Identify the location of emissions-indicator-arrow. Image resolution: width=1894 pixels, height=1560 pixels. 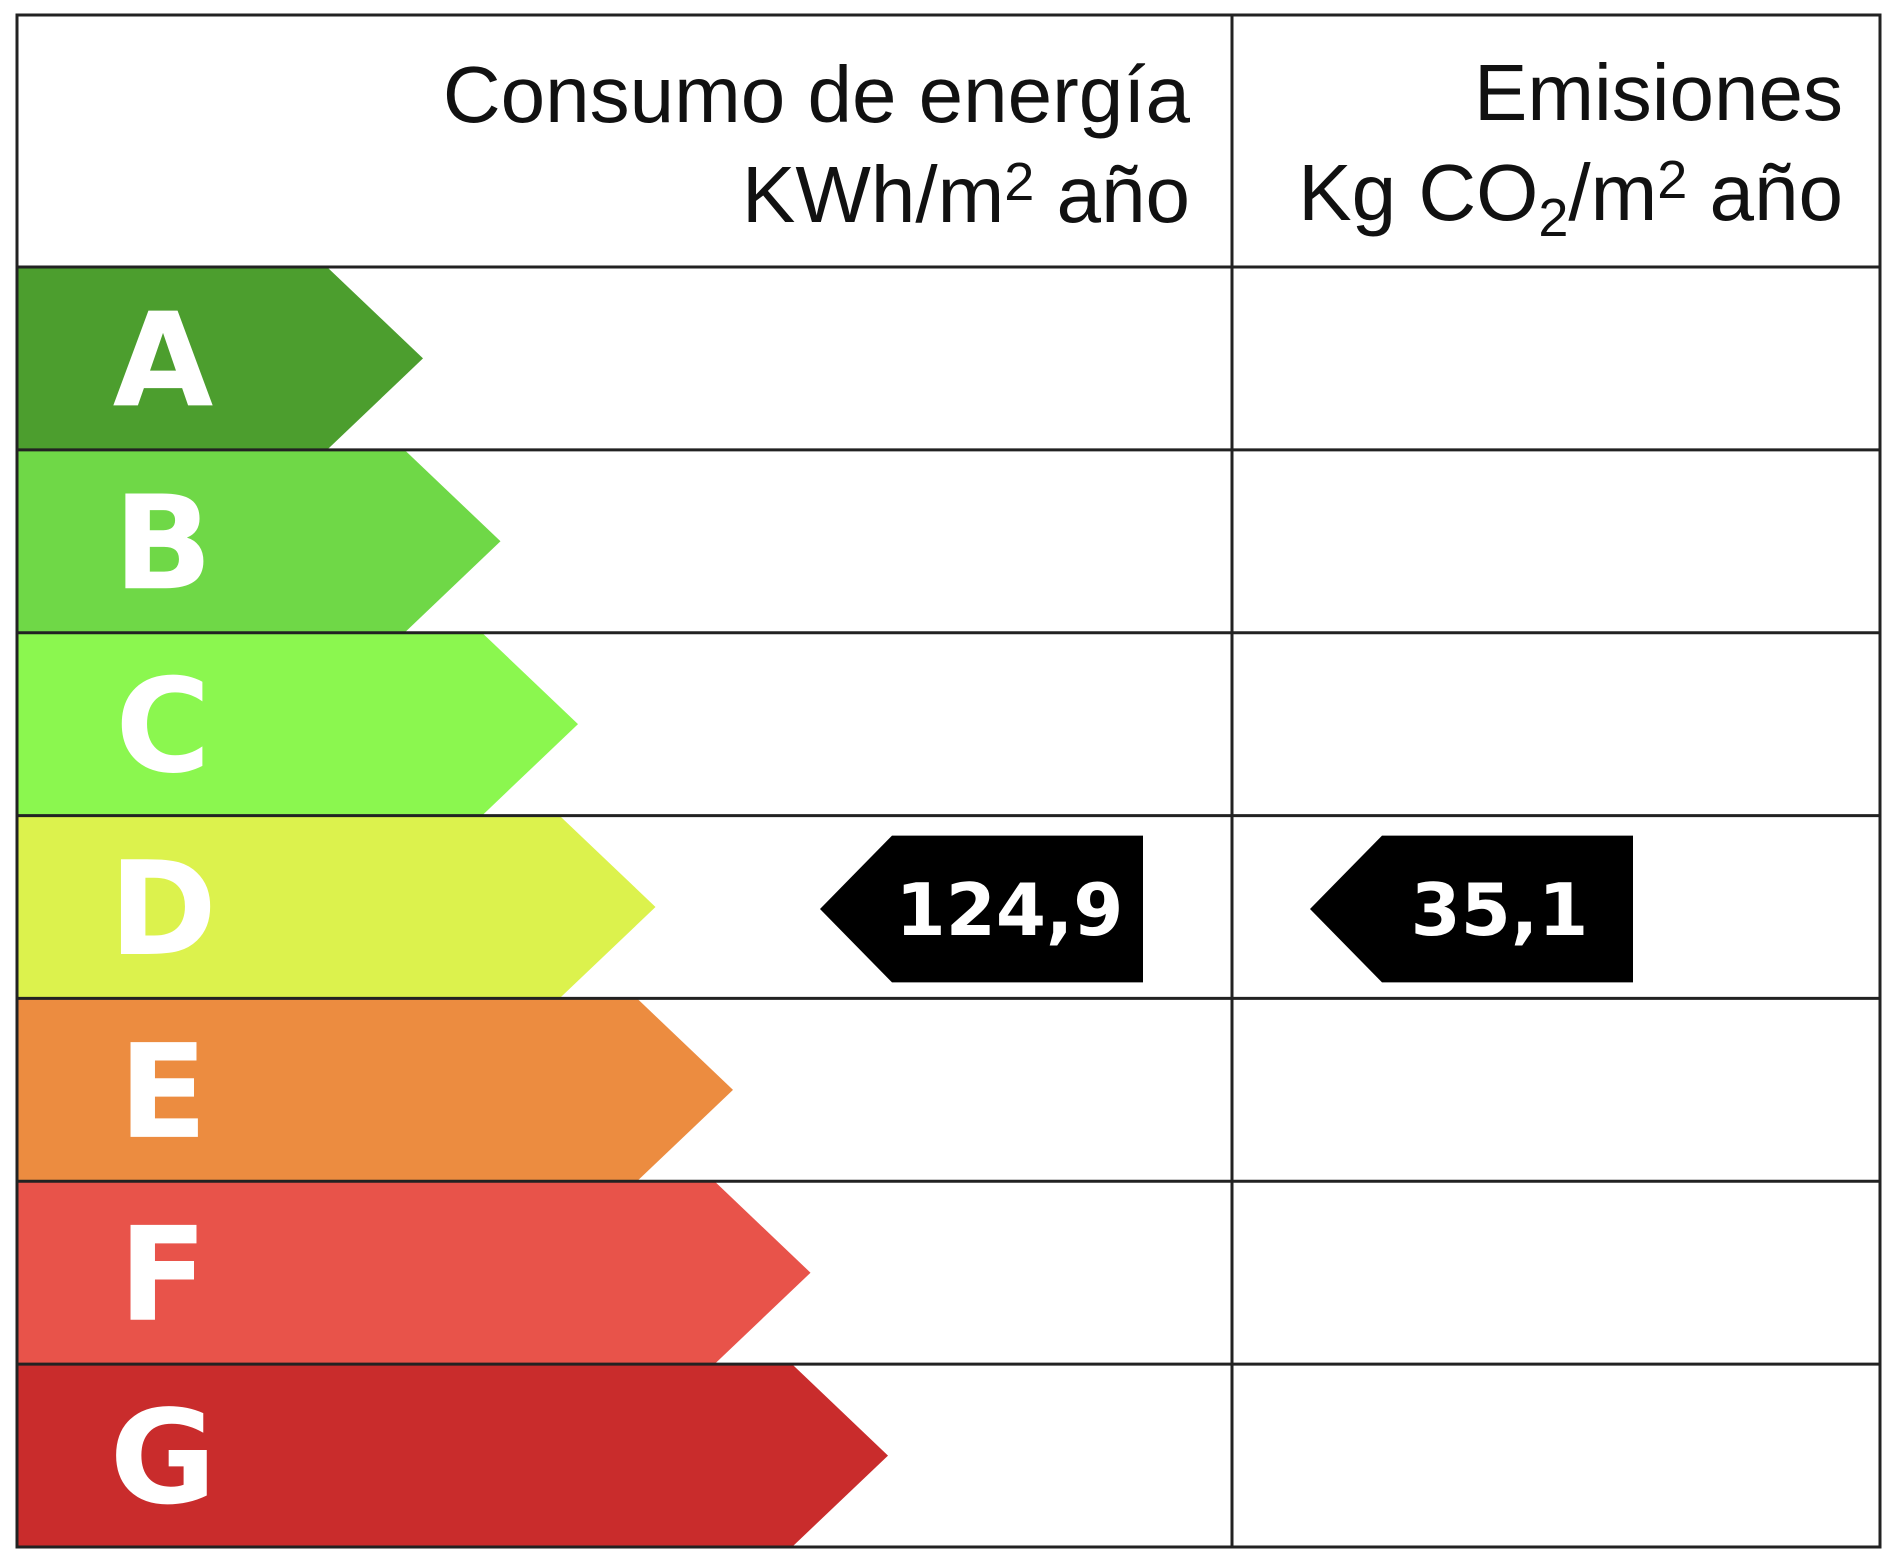
(1471, 909).